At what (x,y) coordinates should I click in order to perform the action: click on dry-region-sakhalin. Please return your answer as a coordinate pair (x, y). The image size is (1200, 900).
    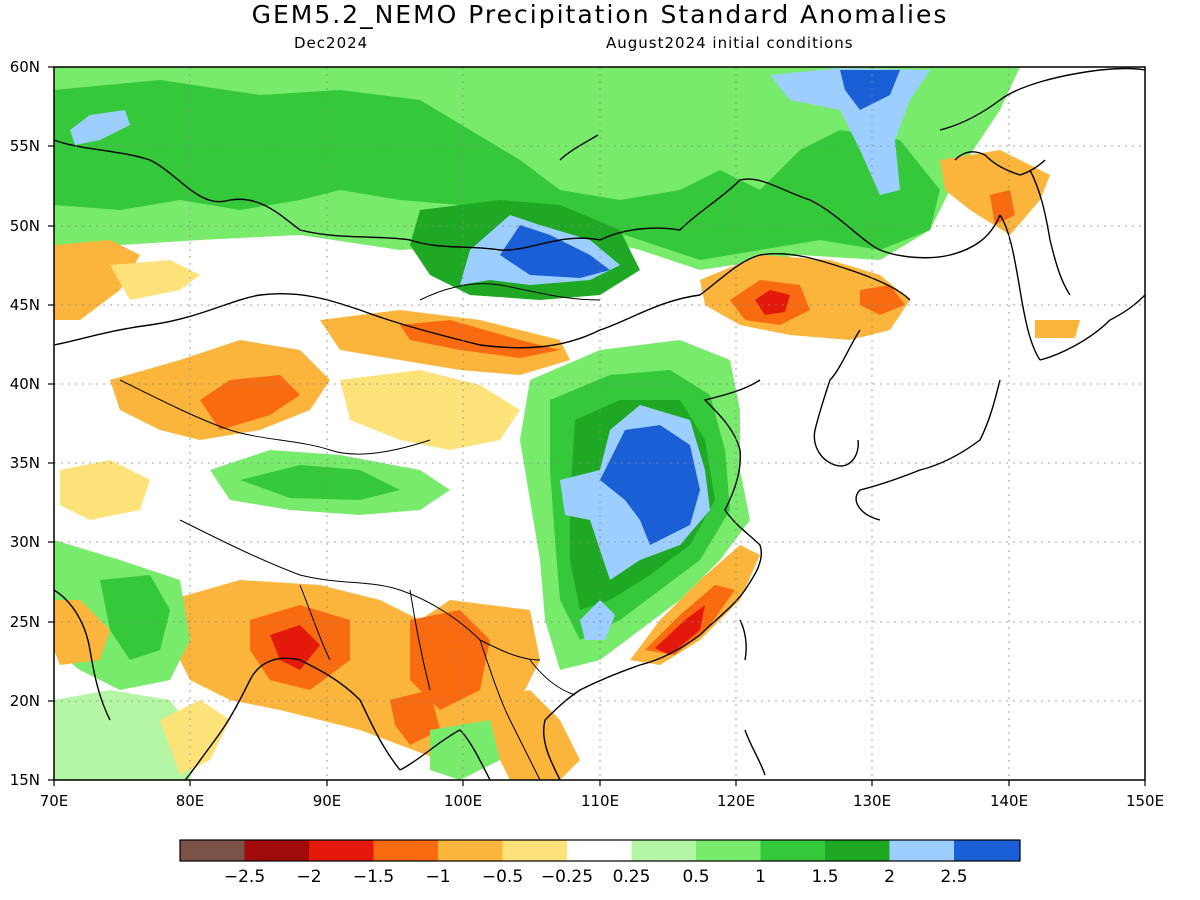
    Looking at the image, I should click on (995, 192).